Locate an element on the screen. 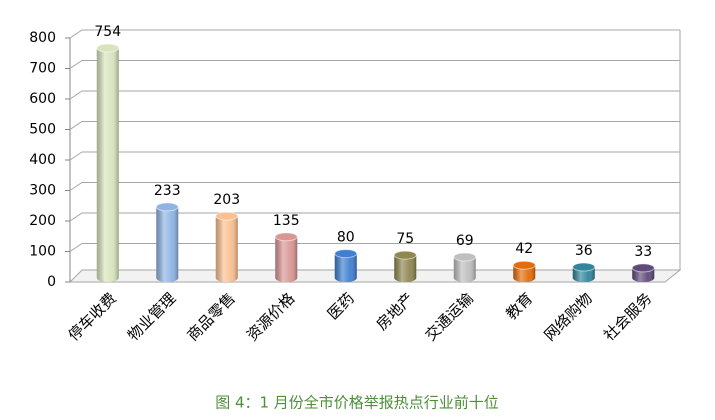 The width and height of the screenshot is (715, 420). data-label: 75 is located at coordinates (405, 239).